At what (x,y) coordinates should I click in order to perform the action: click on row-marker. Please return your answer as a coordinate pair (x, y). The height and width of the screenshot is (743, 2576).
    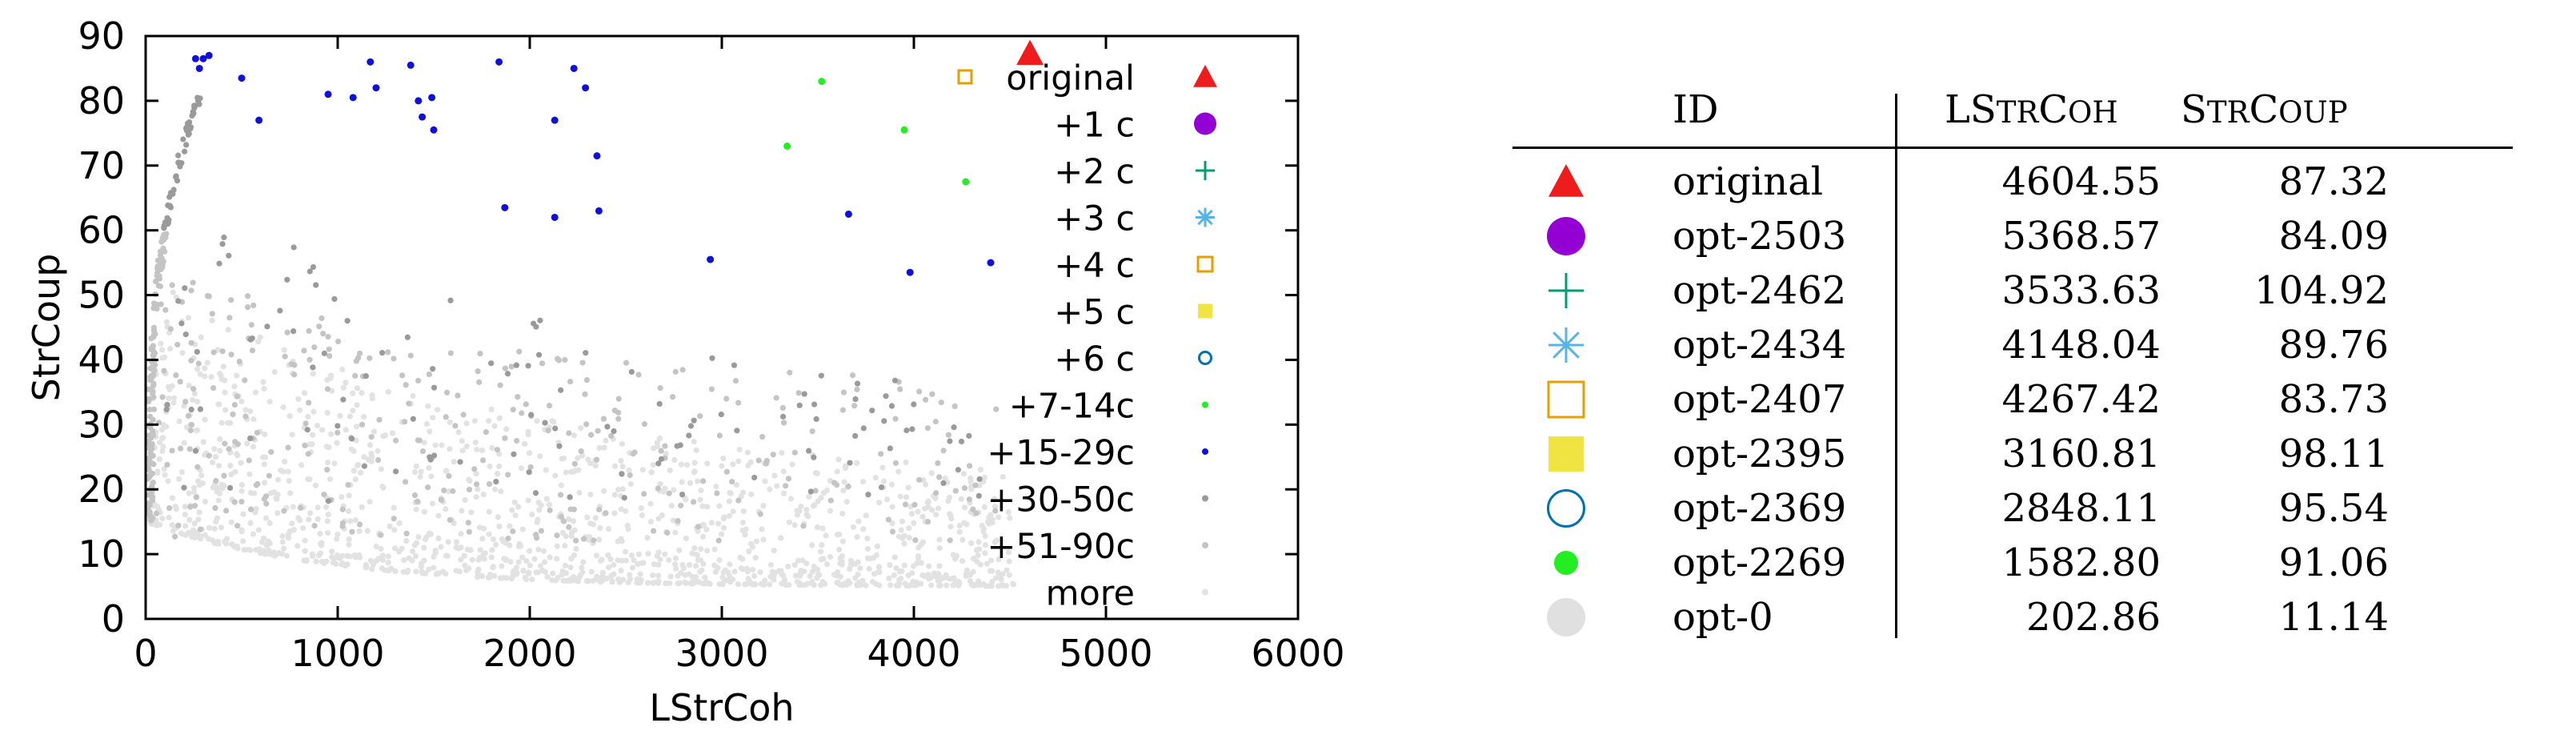
    Looking at the image, I should click on (1566, 236).